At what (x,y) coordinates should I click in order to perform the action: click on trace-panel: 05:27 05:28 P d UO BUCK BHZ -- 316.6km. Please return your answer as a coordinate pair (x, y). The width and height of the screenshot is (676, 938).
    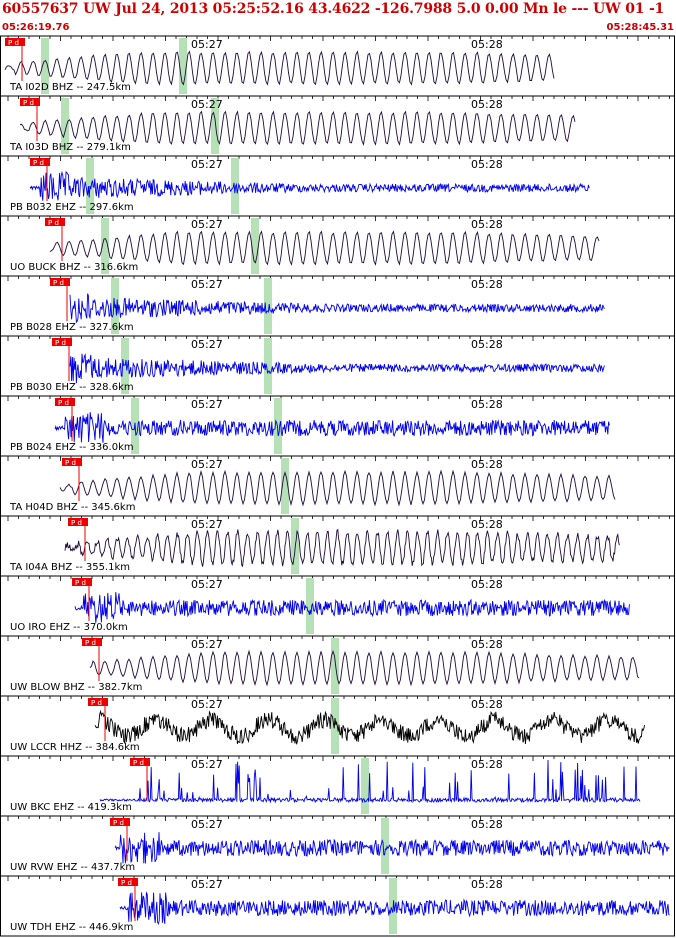
    Looking at the image, I should click on (337, 245).